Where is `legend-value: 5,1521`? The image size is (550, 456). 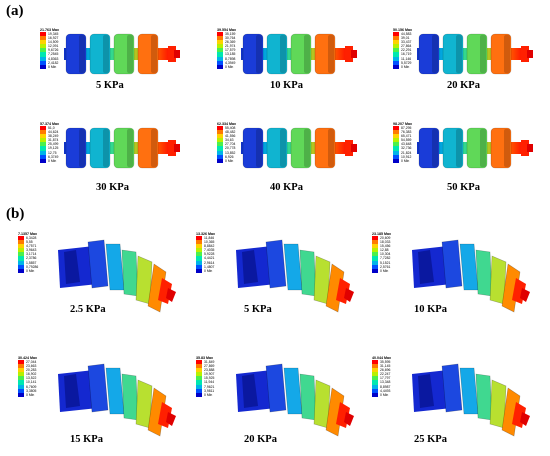
legend-value: 5,1521 is located at coordinates (385, 262).